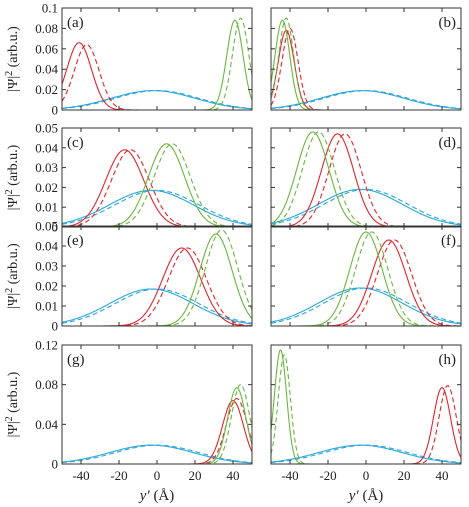  What do you see at coordinates (448, 241) in the screenshot?
I see `panel-label: (f)` at bounding box center [448, 241].